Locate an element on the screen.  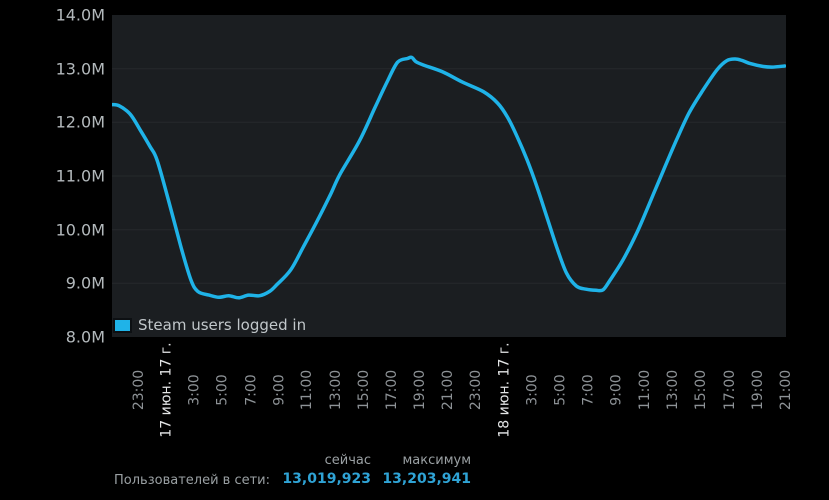
x-axis-date-label: 17 июн. 17 г. is located at coordinates (166, 390).